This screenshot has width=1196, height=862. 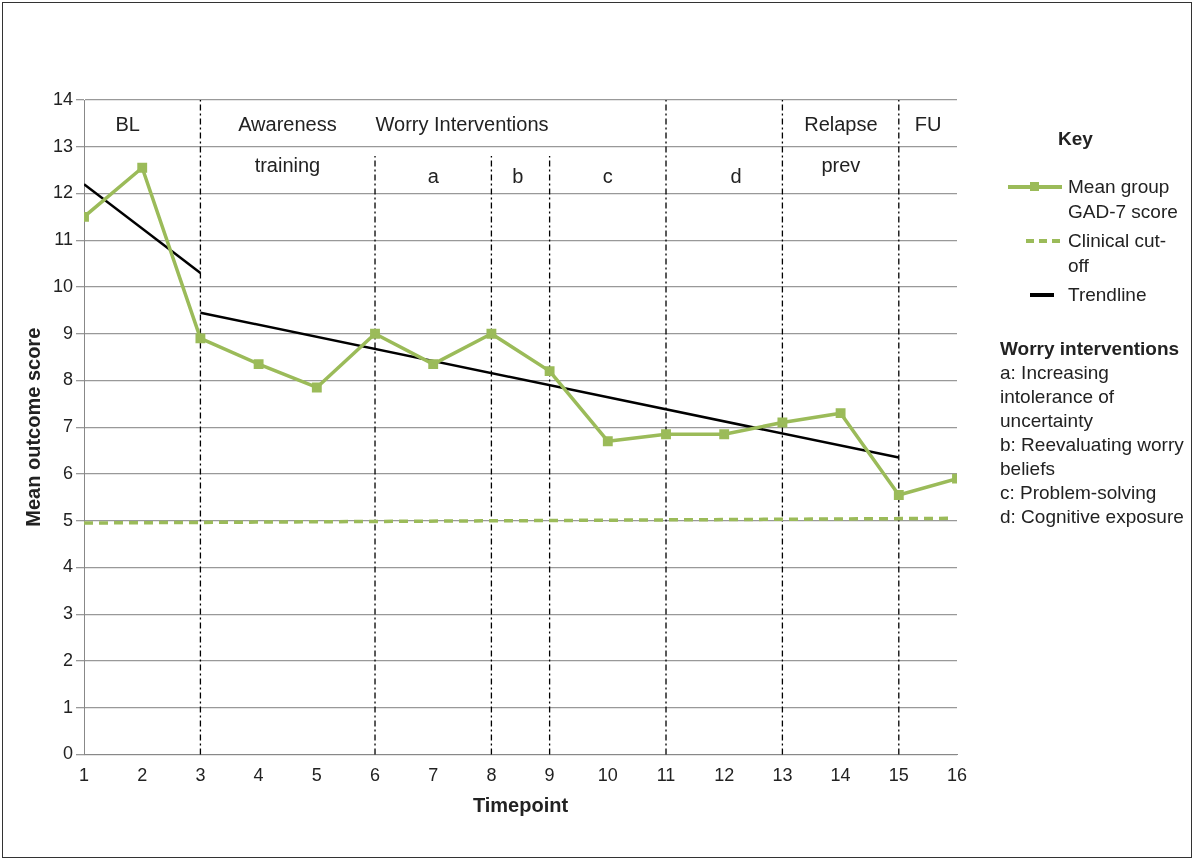 I want to click on x-tick-label: 3, so click(x=200, y=775).